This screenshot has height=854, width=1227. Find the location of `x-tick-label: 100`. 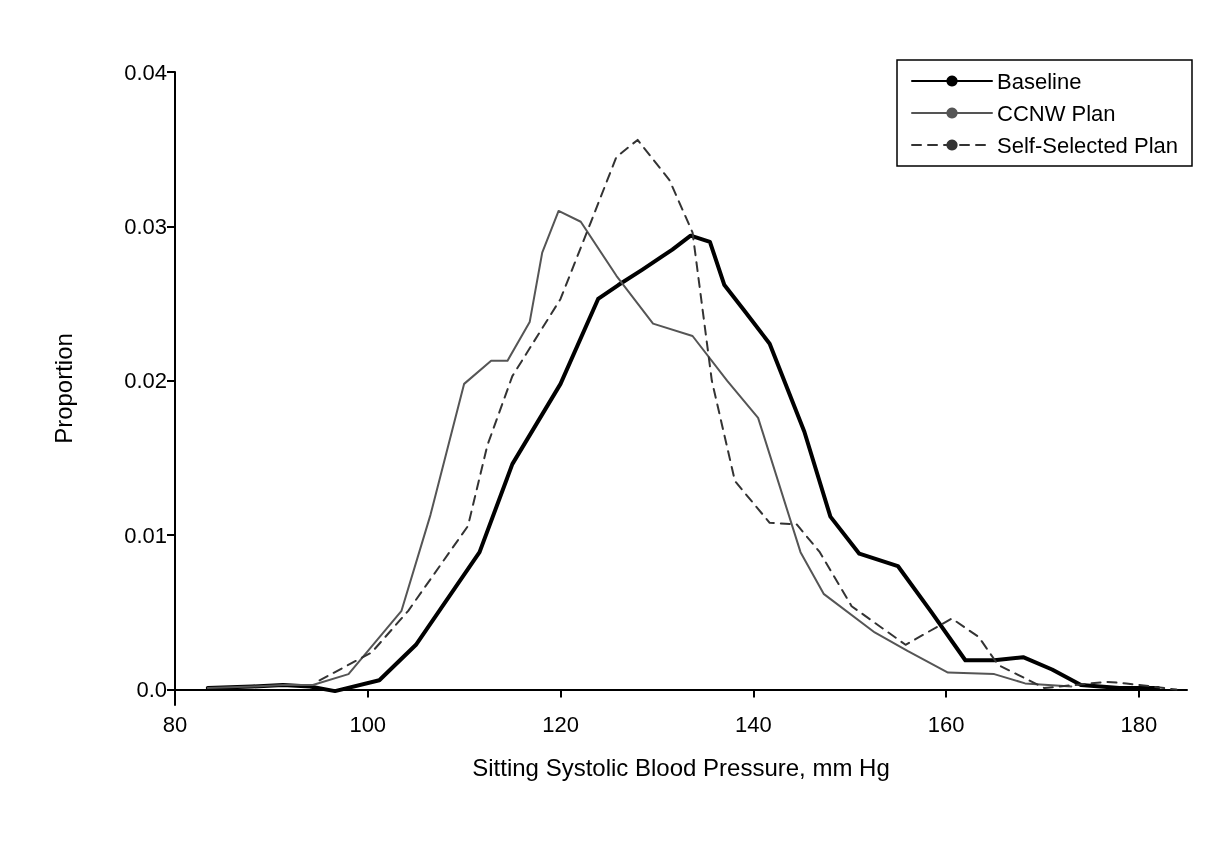

x-tick-label: 100 is located at coordinates (368, 724).